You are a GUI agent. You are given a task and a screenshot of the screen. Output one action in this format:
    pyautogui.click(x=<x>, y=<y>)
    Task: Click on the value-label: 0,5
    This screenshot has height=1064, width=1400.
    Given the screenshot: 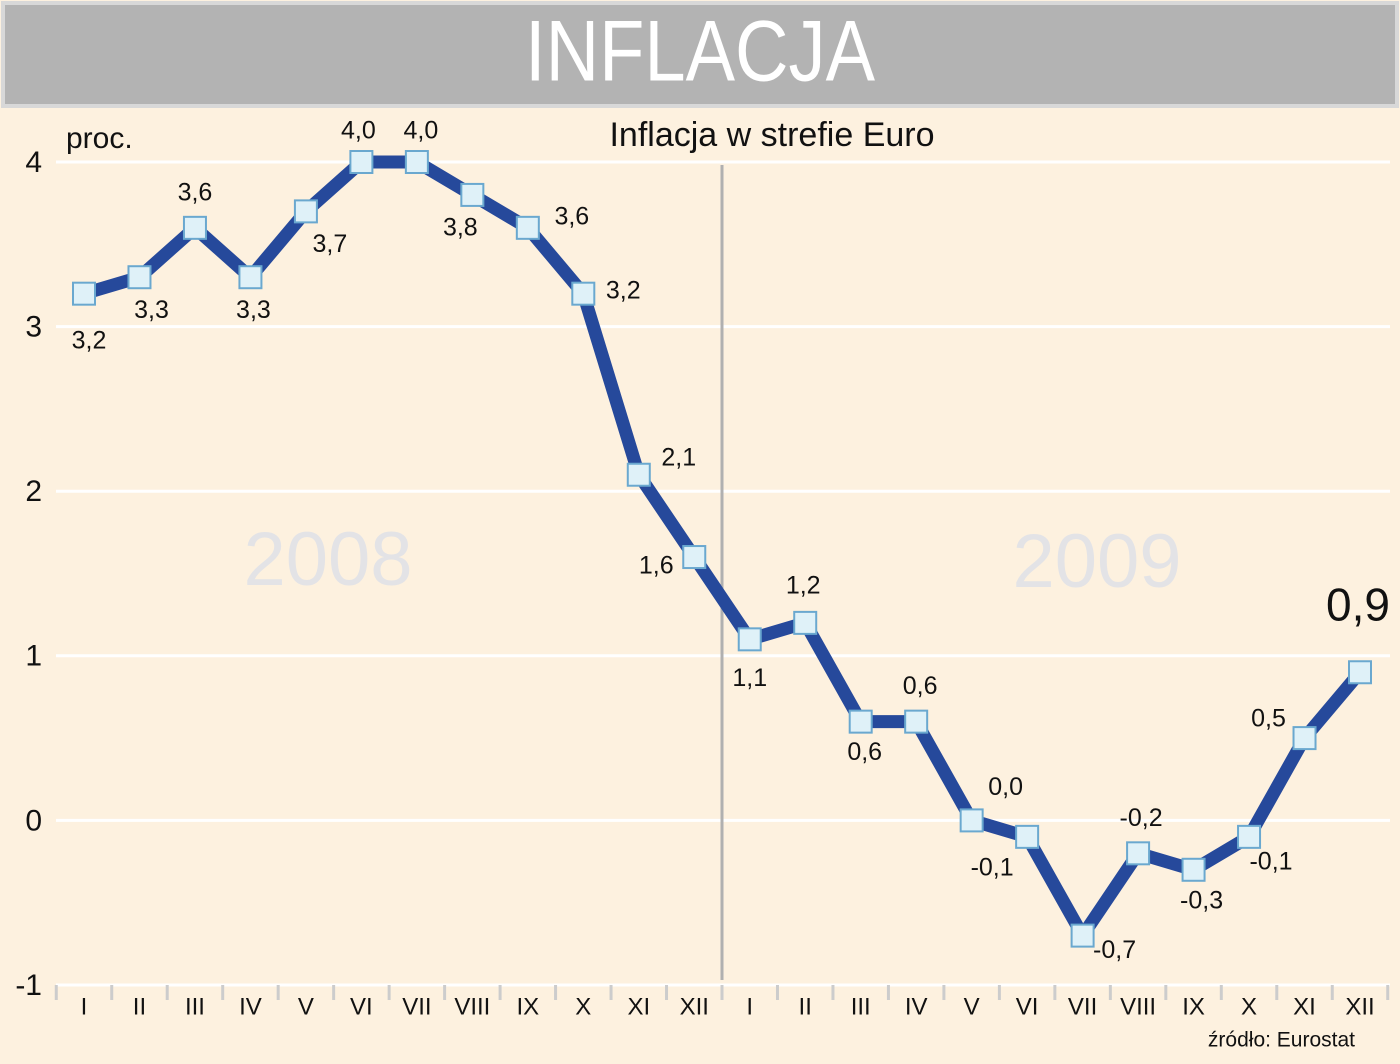 What is the action you would take?
    pyautogui.click(x=1268, y=719)
    